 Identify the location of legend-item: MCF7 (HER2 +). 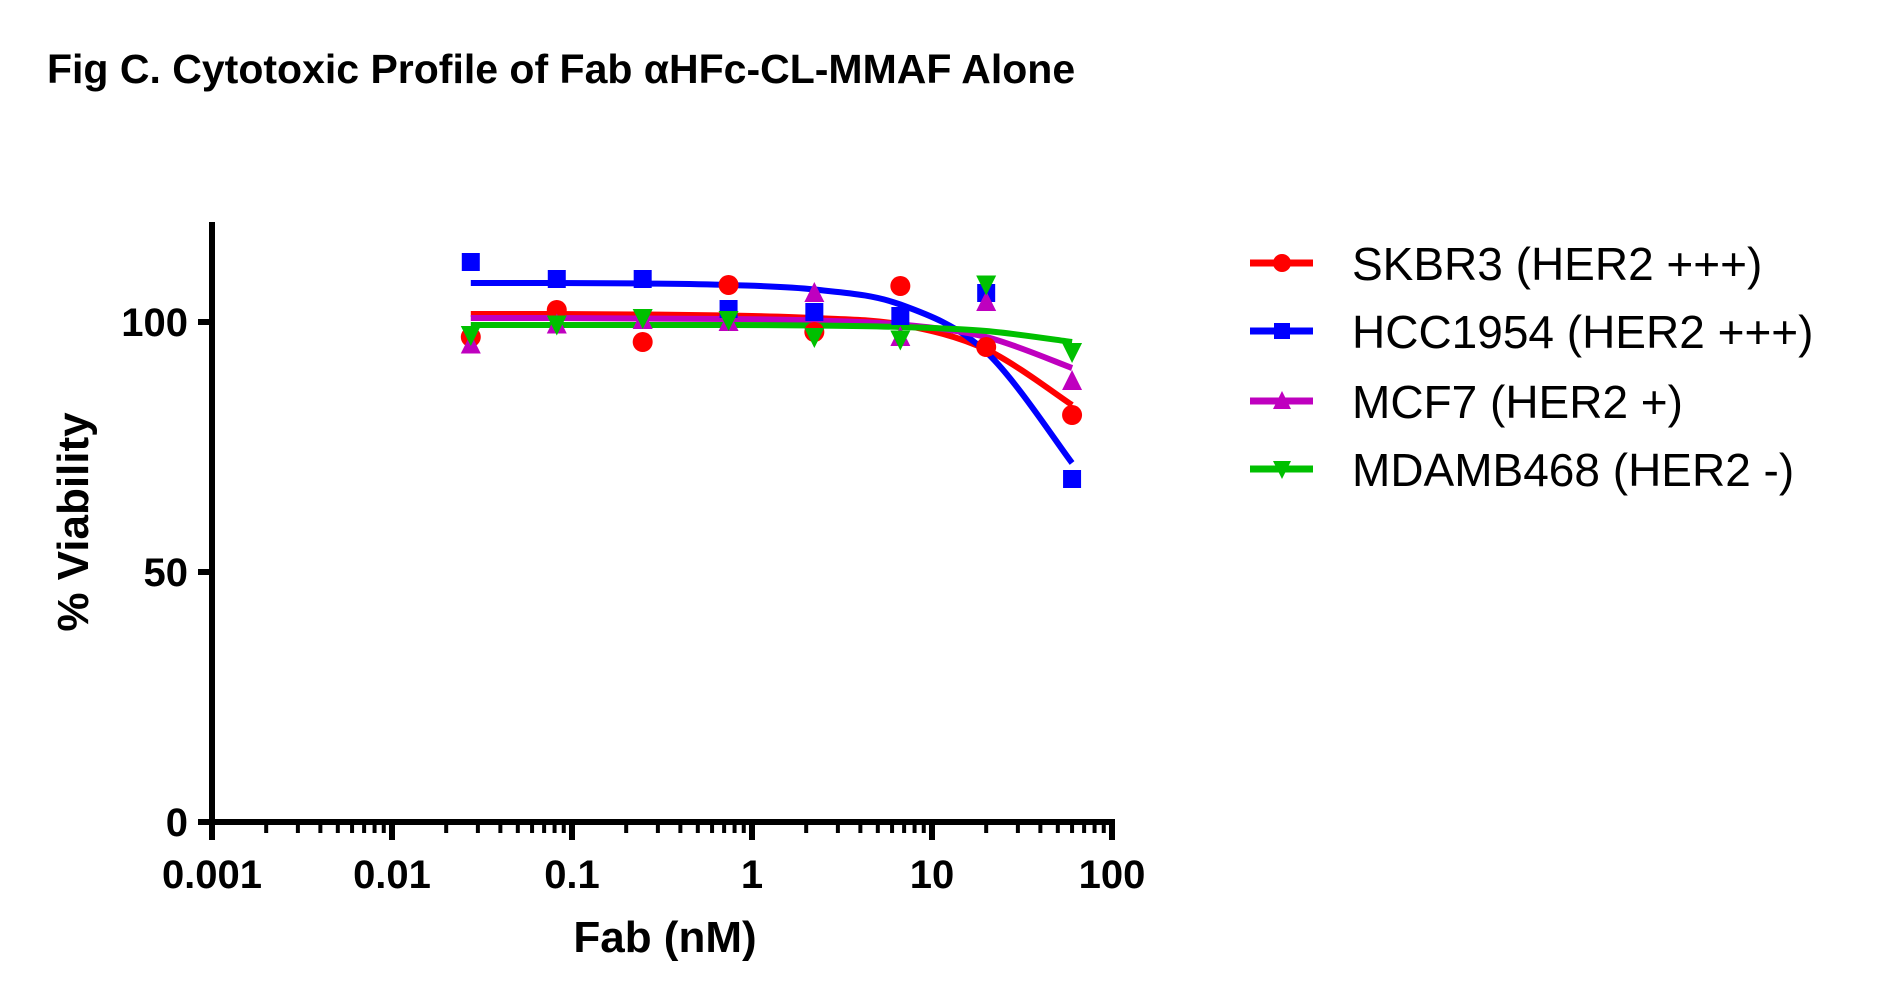
(1466, 402).